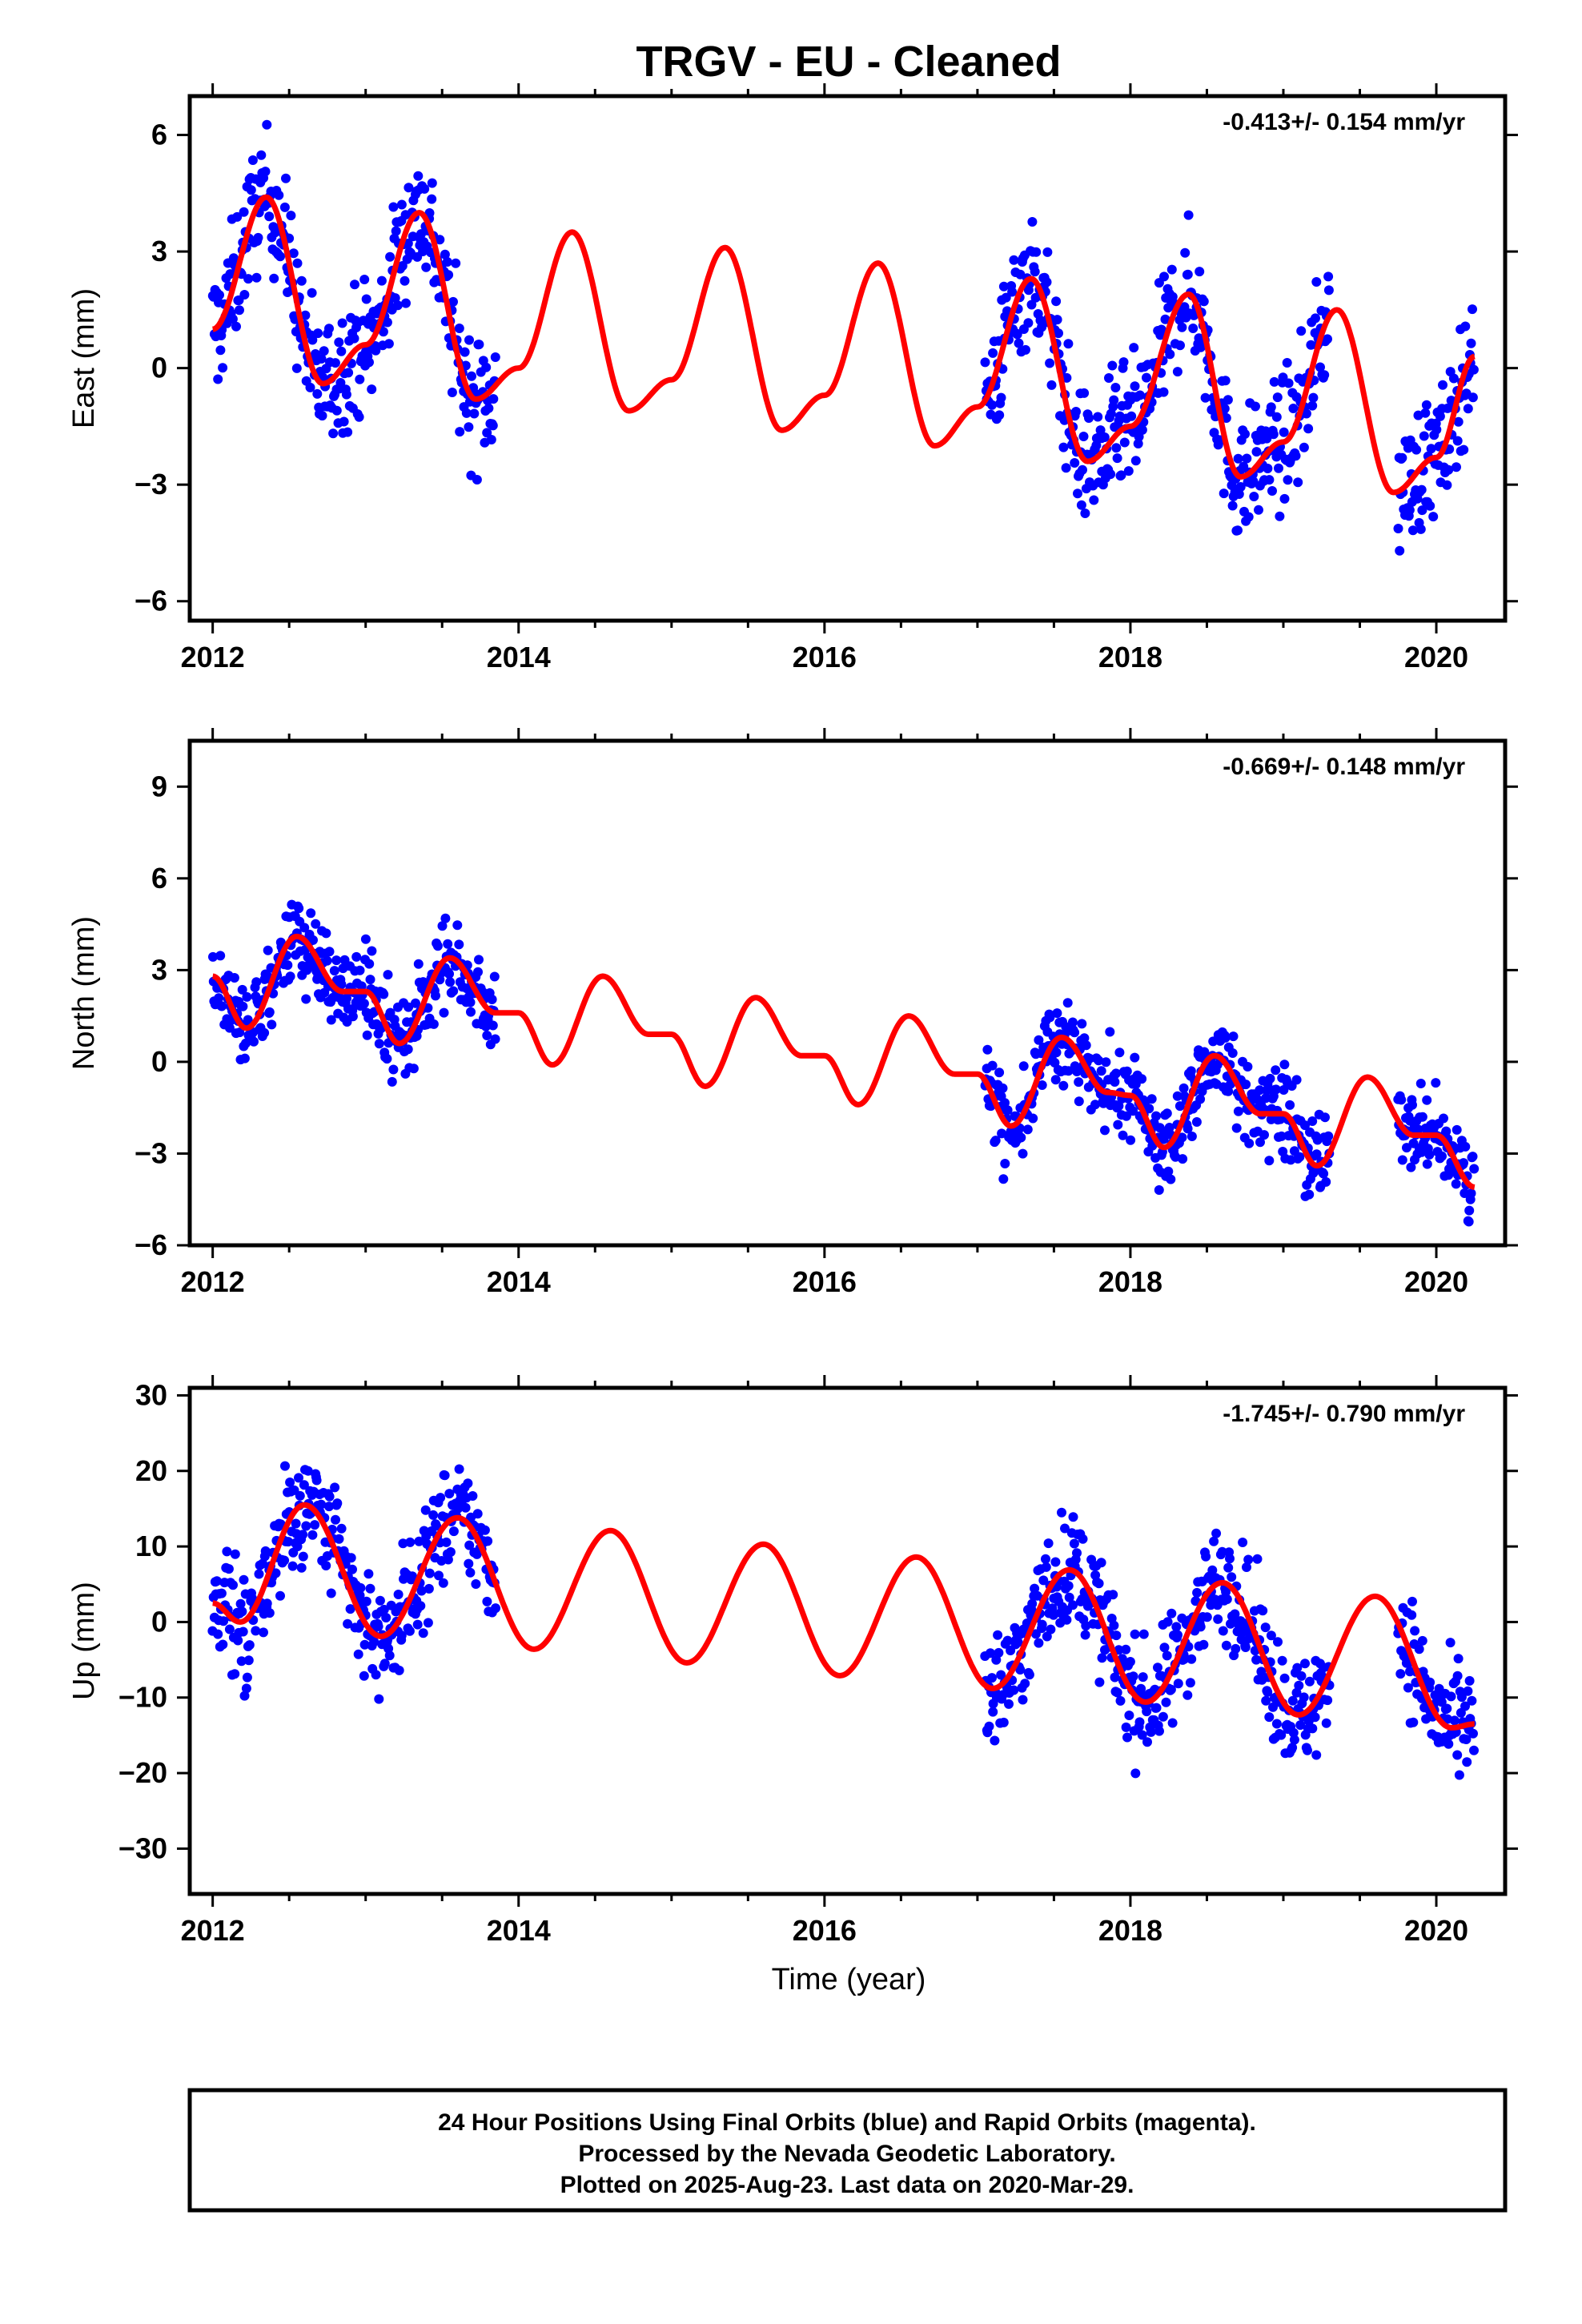 This screenshot has height=2324, width=1582. I want to click on x-tick-label: 2016, so click(825, 1930).